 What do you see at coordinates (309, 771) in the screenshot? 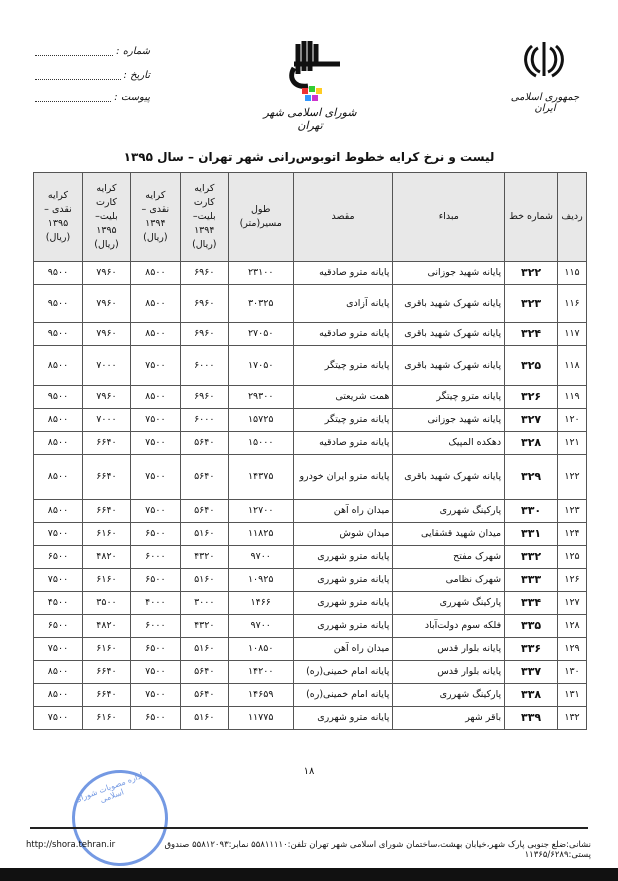
I see `page-number: ۱۸` at bounding box center [309, 771].